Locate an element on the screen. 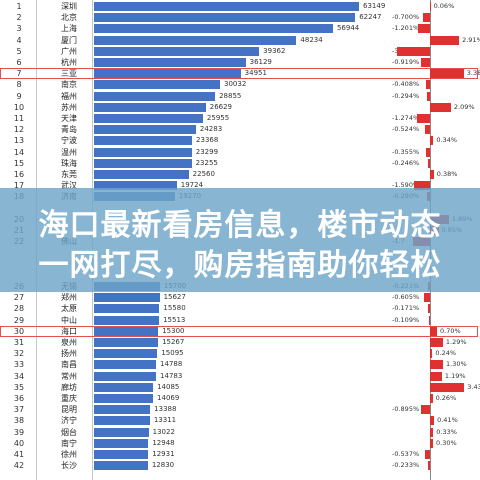 This screenshot has width=480, height=480. price-value: 14783 is located at coordinates (171, 375).